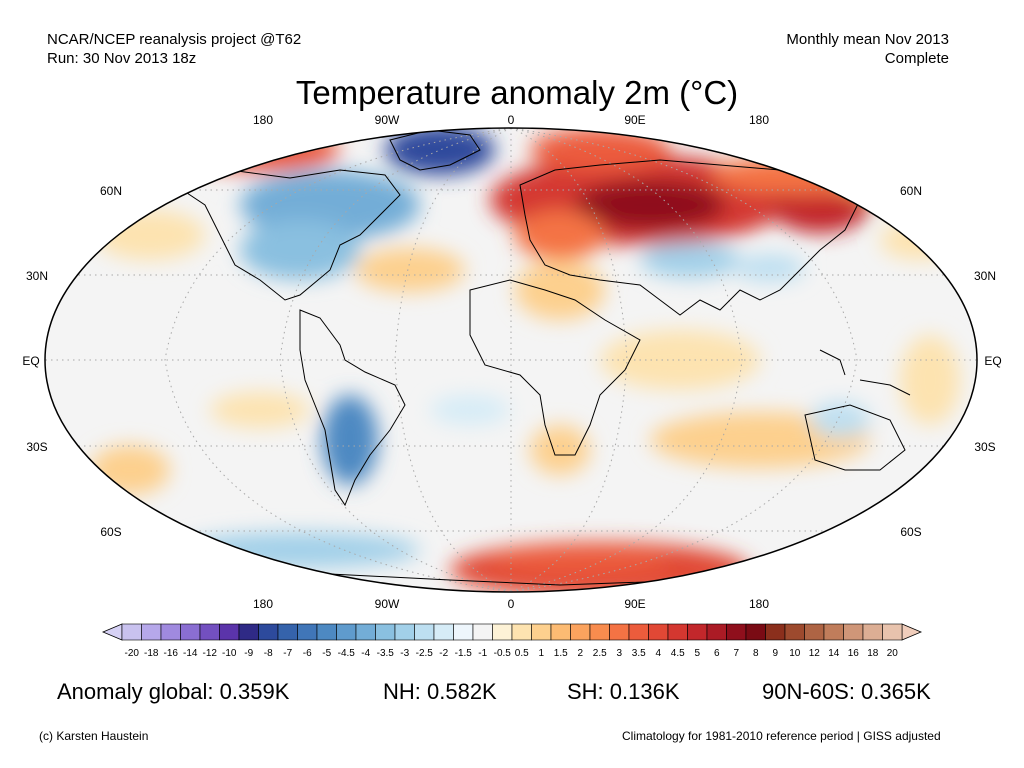 This screenshot has height=768, width=1024. What do you see at coordinates (174, 39) in the screenshot?
I see `model-label: NCAR/NCEP reanalysis project @T62` at bounding box center [174, 39].